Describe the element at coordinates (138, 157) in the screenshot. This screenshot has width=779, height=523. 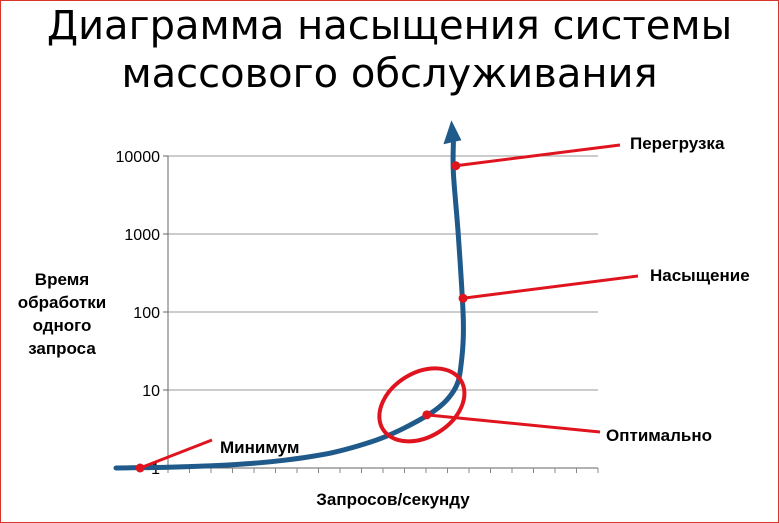
I see `y-tick-label-10000: 10000` at that location.